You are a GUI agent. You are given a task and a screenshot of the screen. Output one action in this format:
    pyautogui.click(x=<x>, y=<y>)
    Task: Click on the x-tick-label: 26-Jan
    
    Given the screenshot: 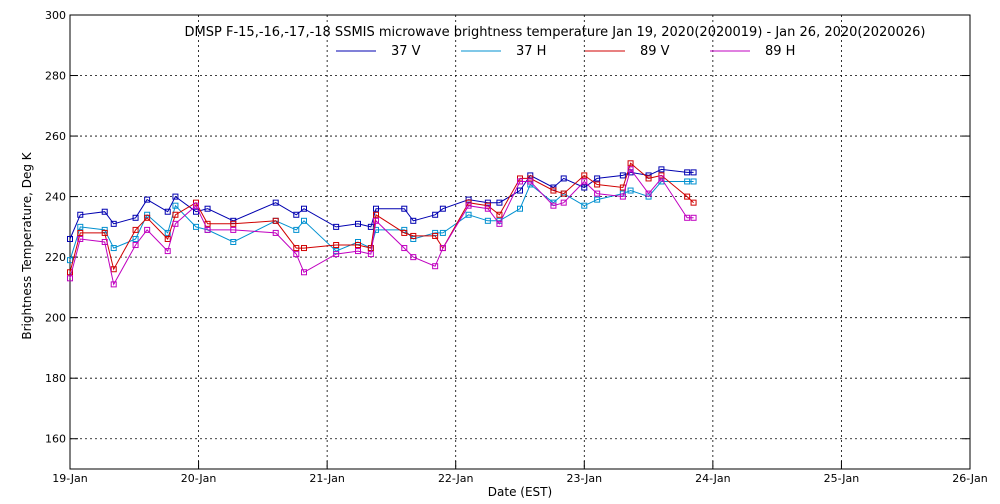 What is the action you would take?
    pyautogui.click(x=970, y=478)
    